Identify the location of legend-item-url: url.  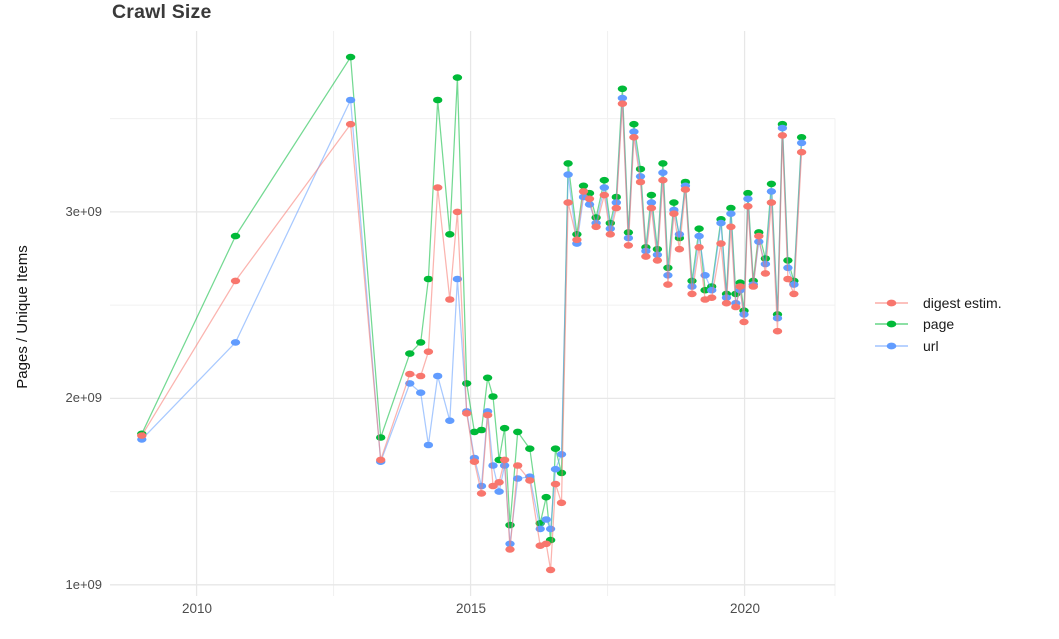
(938, 346).